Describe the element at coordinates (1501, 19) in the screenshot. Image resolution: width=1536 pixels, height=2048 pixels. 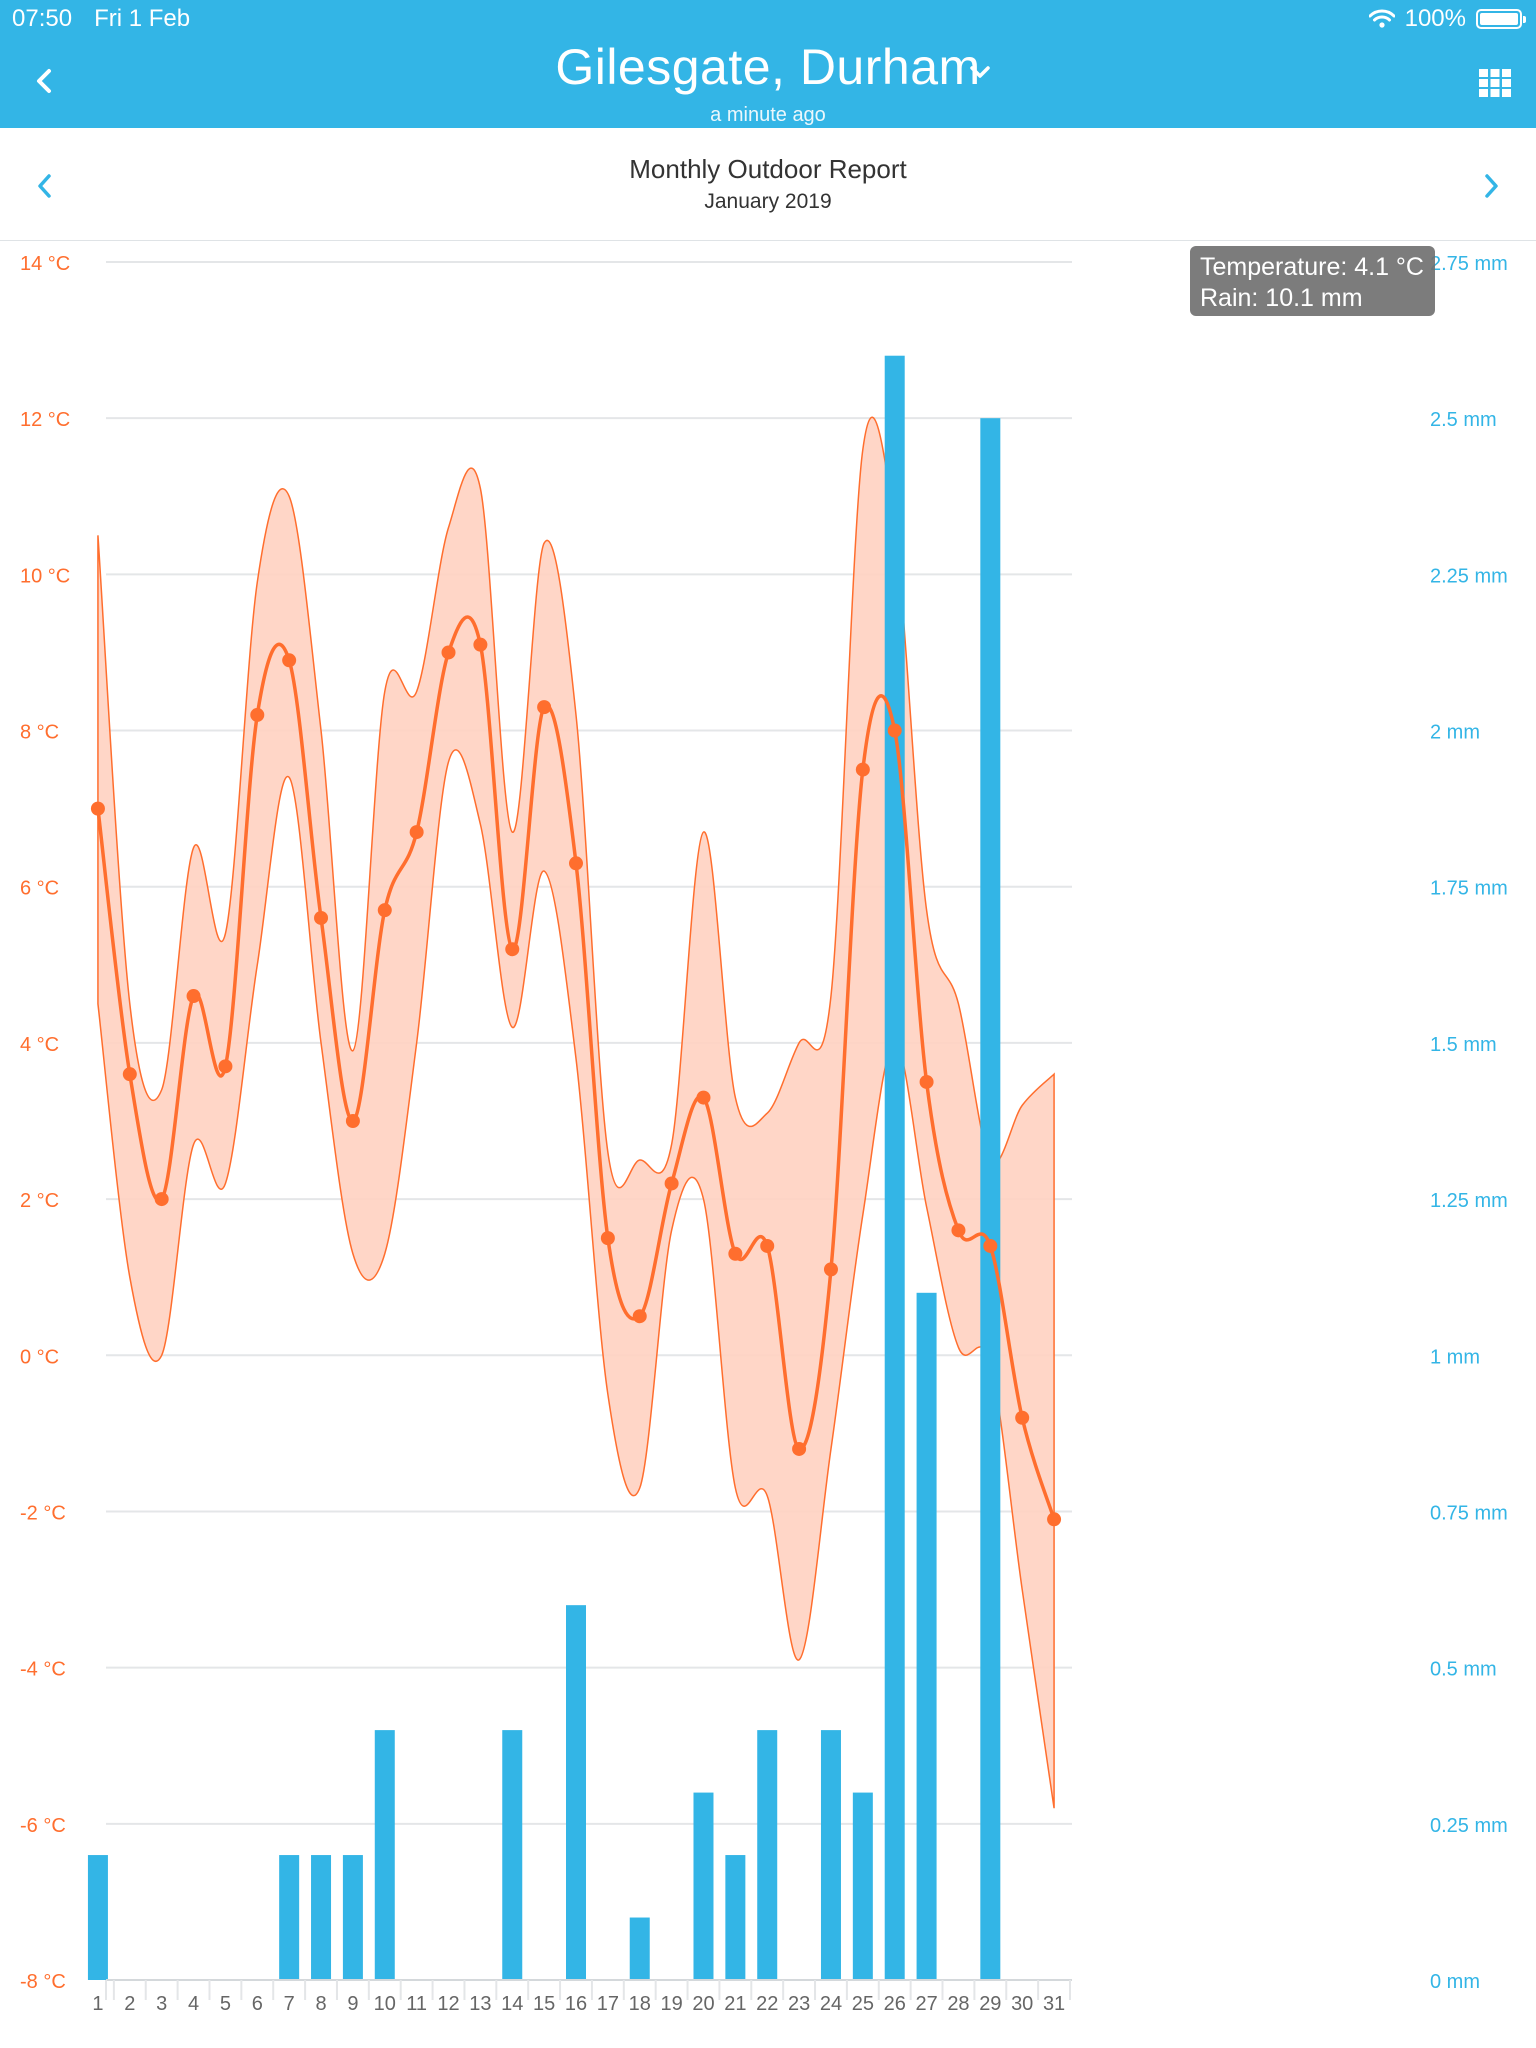
I see `battery-icon` at that location.